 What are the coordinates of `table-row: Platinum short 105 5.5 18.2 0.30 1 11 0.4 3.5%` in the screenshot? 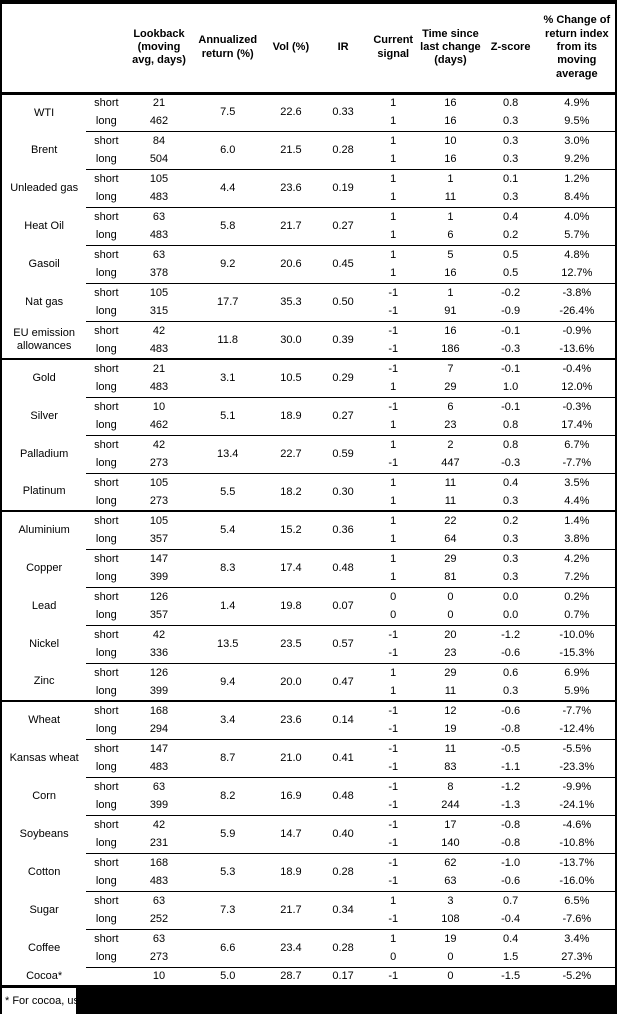 It's located at (308, 491).